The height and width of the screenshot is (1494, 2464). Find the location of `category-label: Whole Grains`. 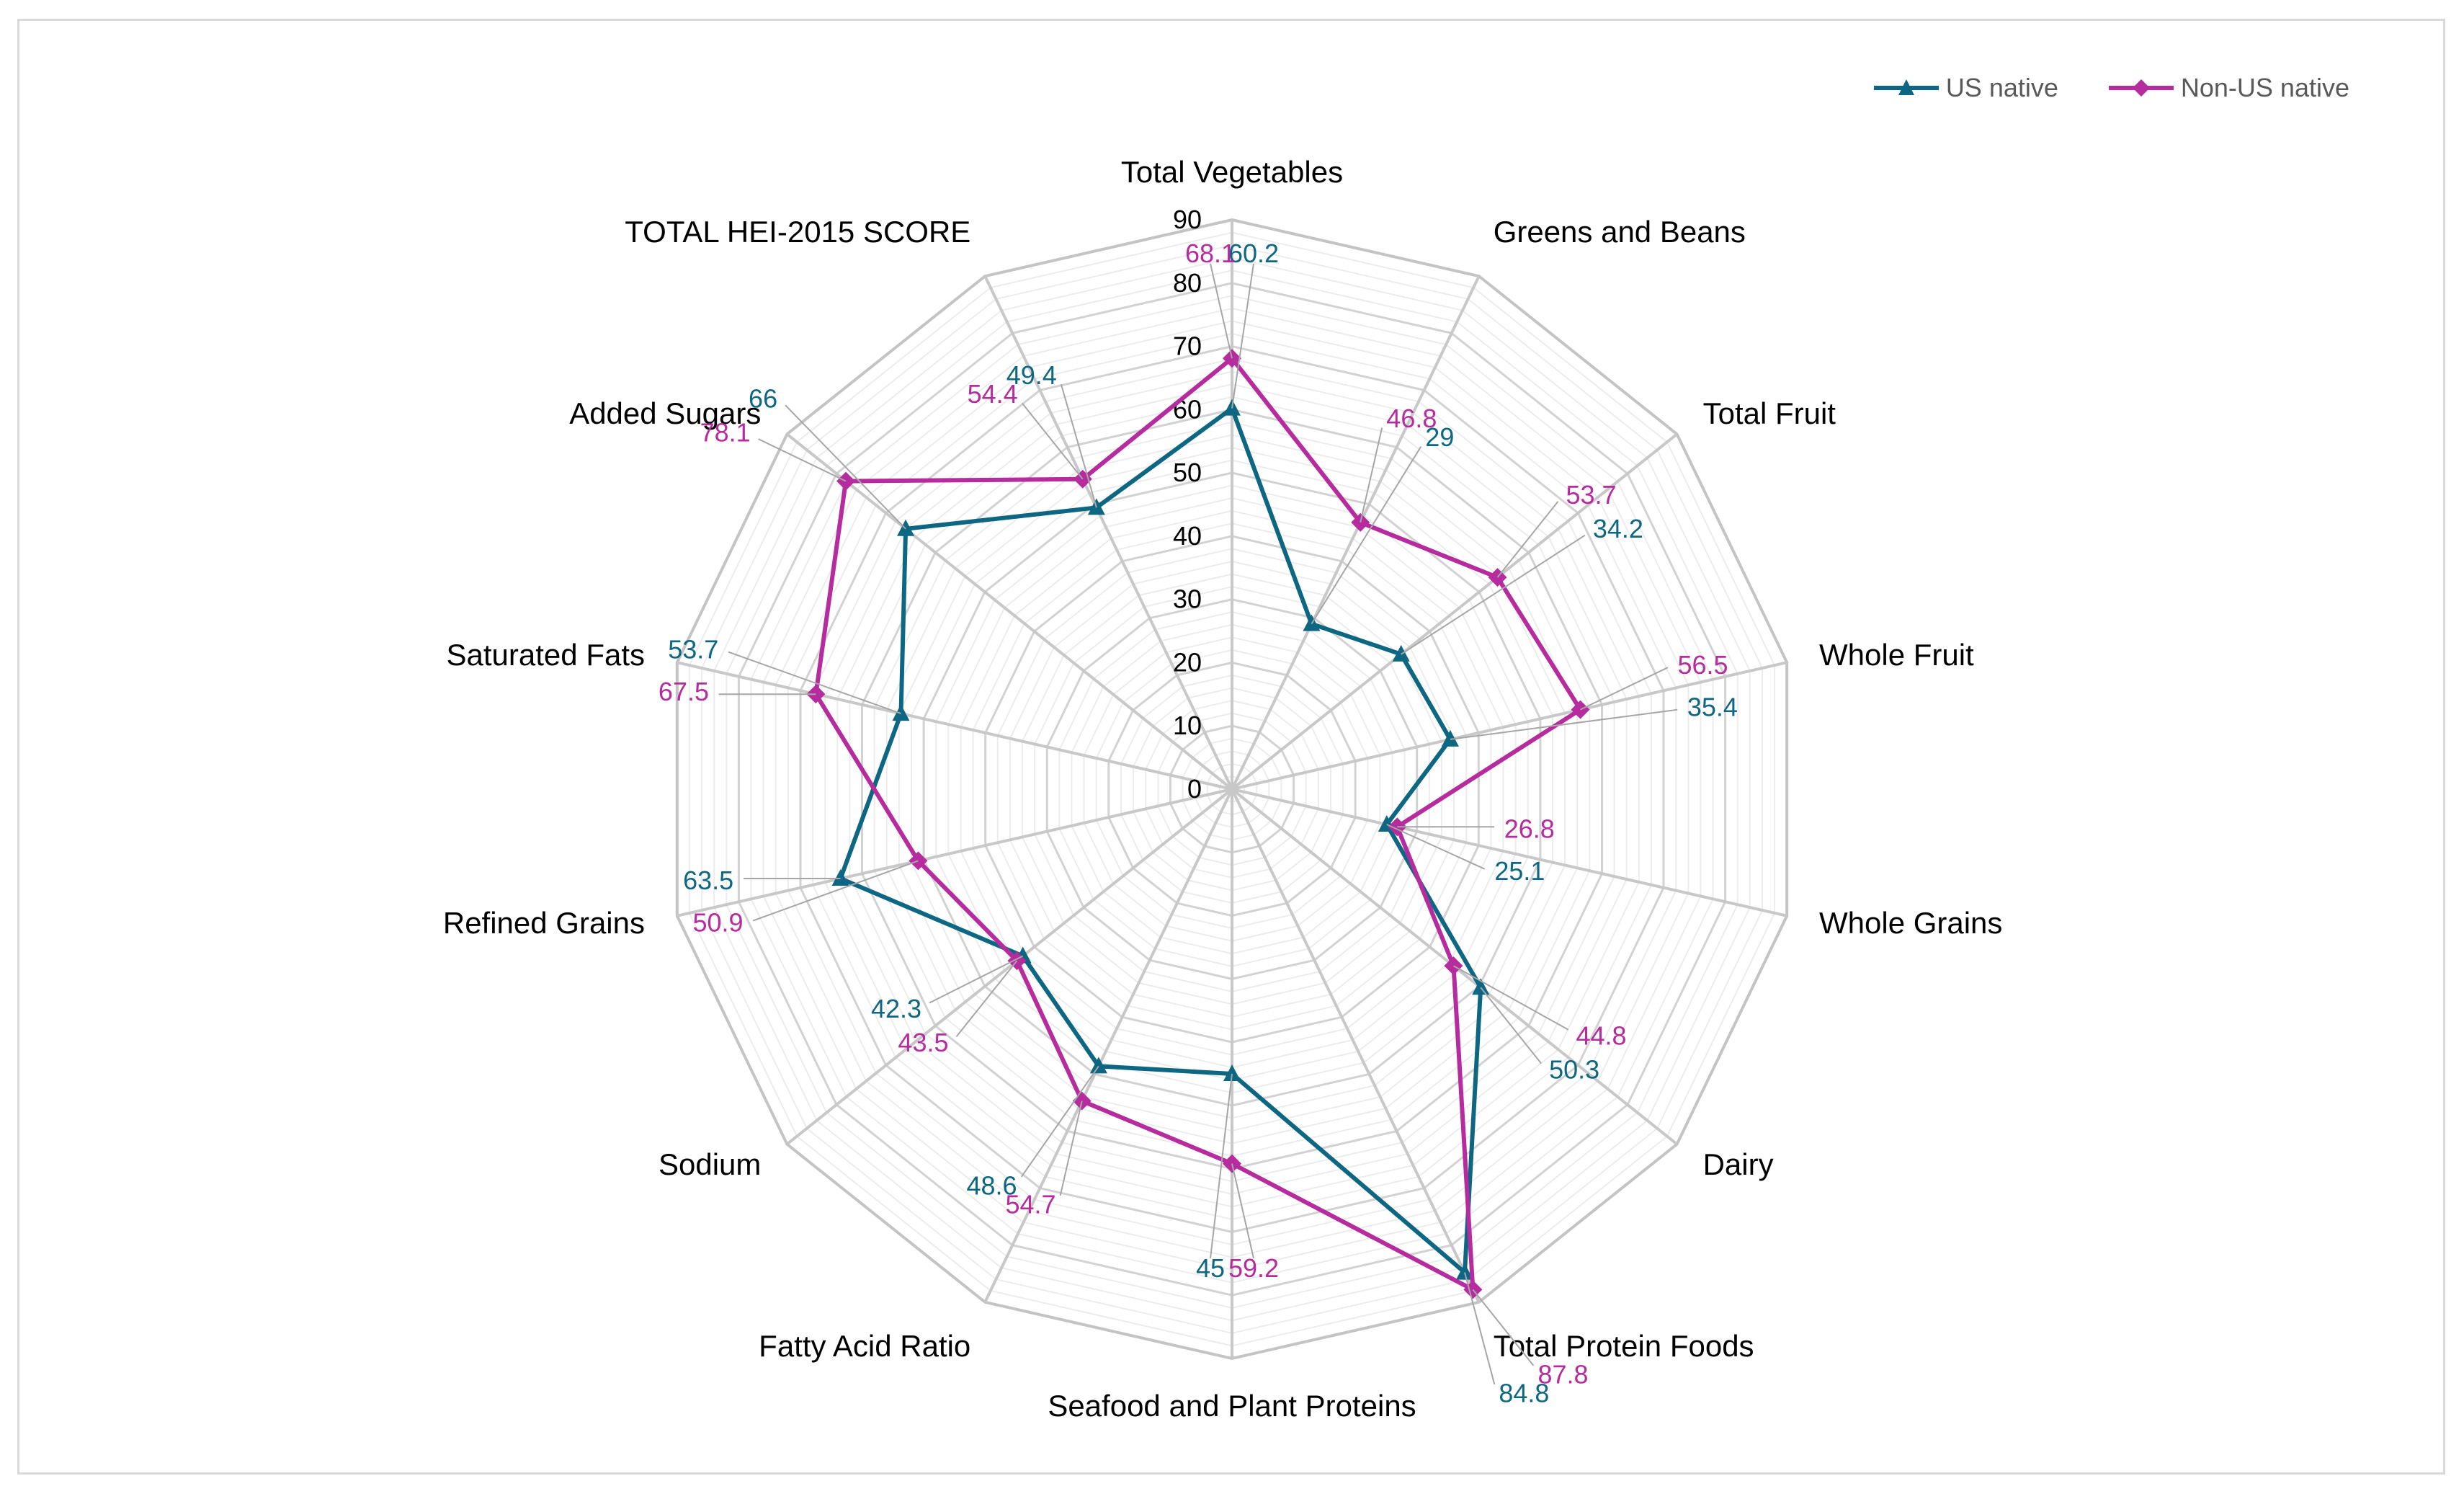

category-label: Whole Grains is located at coordinates (1910, 923).